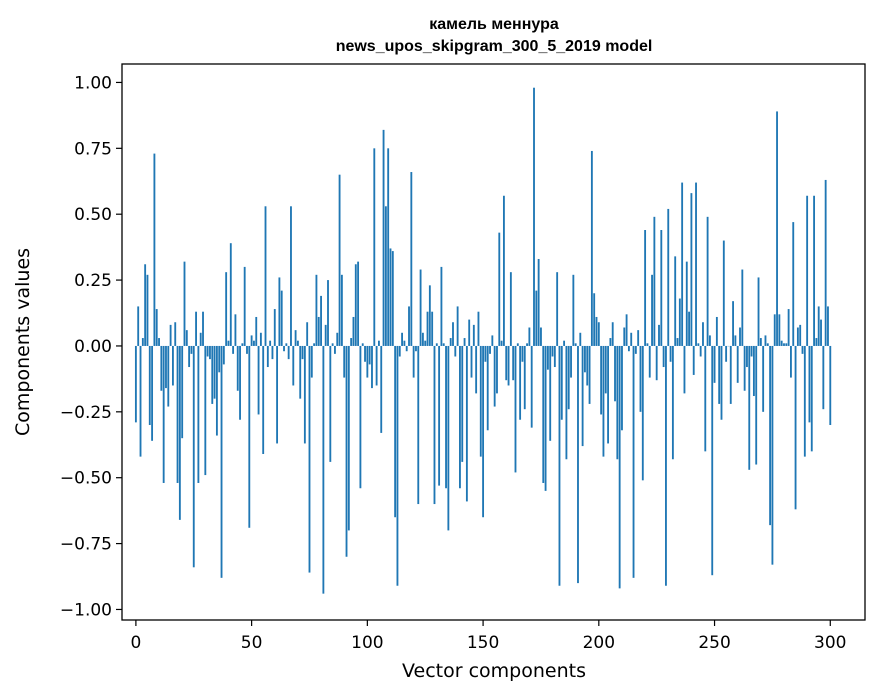 This screenshot has height=696, width=880. Describe the element at coordinates (93, 281) in the screenshot. I see `y-tick-label: 0.25` at that location.